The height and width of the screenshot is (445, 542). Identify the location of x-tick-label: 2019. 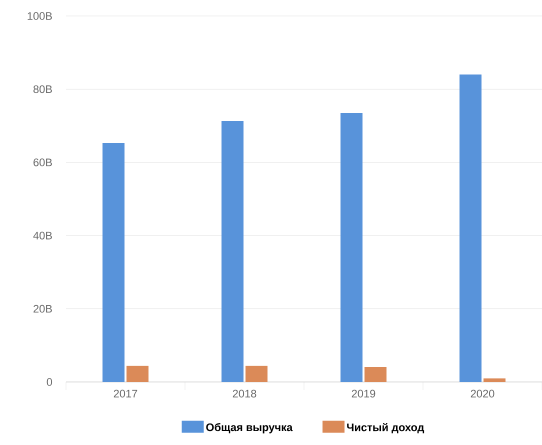
(364, 394).